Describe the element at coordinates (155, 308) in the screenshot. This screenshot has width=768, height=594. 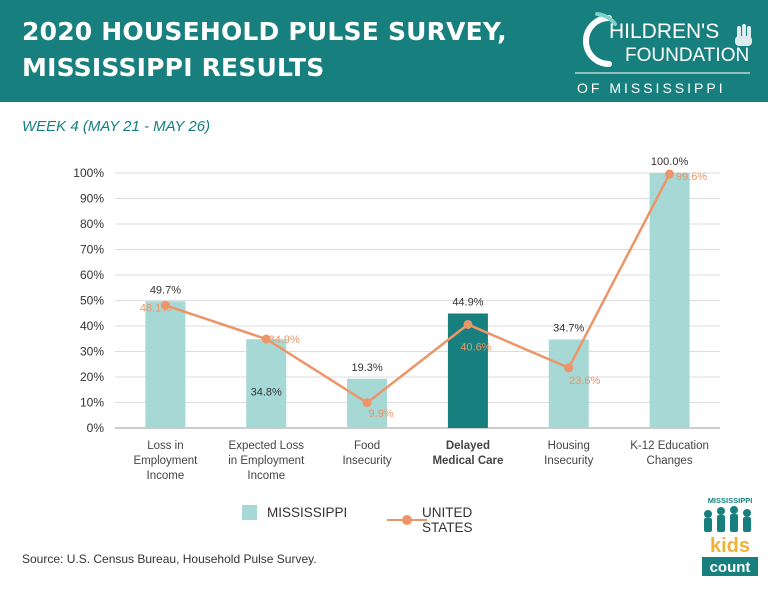
I see `line-value-label: 48.1%` at that location.